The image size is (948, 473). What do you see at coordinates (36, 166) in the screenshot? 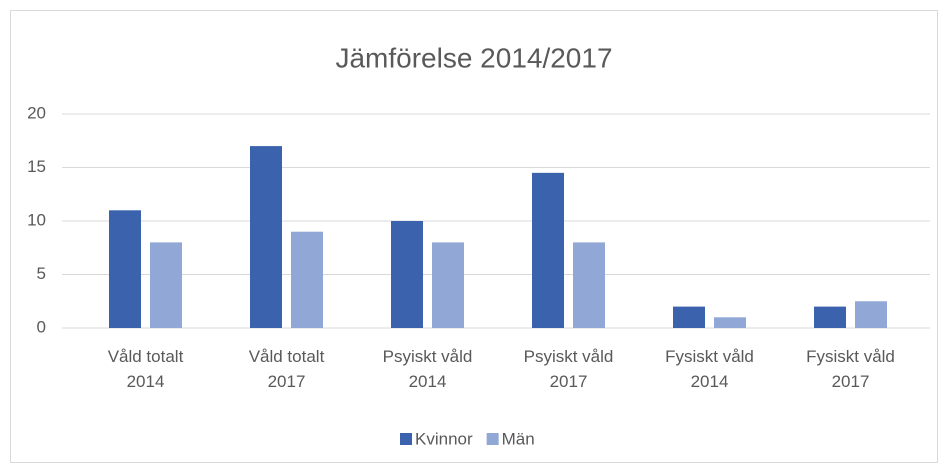
I see `y-tick-label: 15` at bounding box center [36, 166].